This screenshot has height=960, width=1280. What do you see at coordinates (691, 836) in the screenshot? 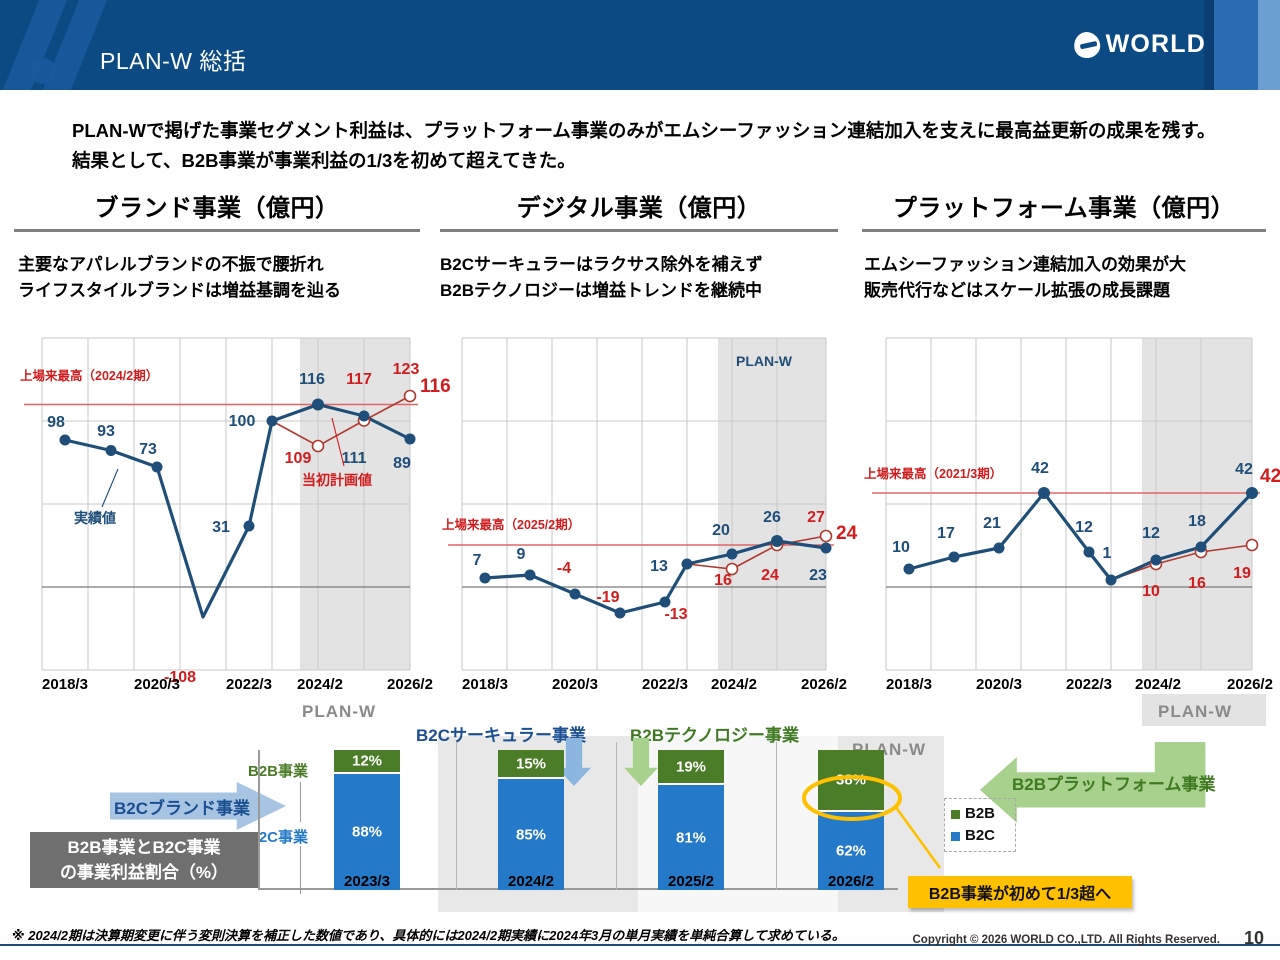
I see `bar-segment-b2c-2025: 81%` at bounding box center [691, 836].